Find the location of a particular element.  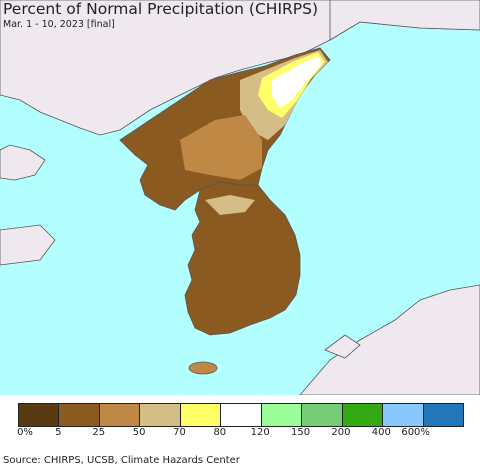

map-subtitle: Mar. 1 - 10, 2023 [final] is located at coordinates (59, 24).